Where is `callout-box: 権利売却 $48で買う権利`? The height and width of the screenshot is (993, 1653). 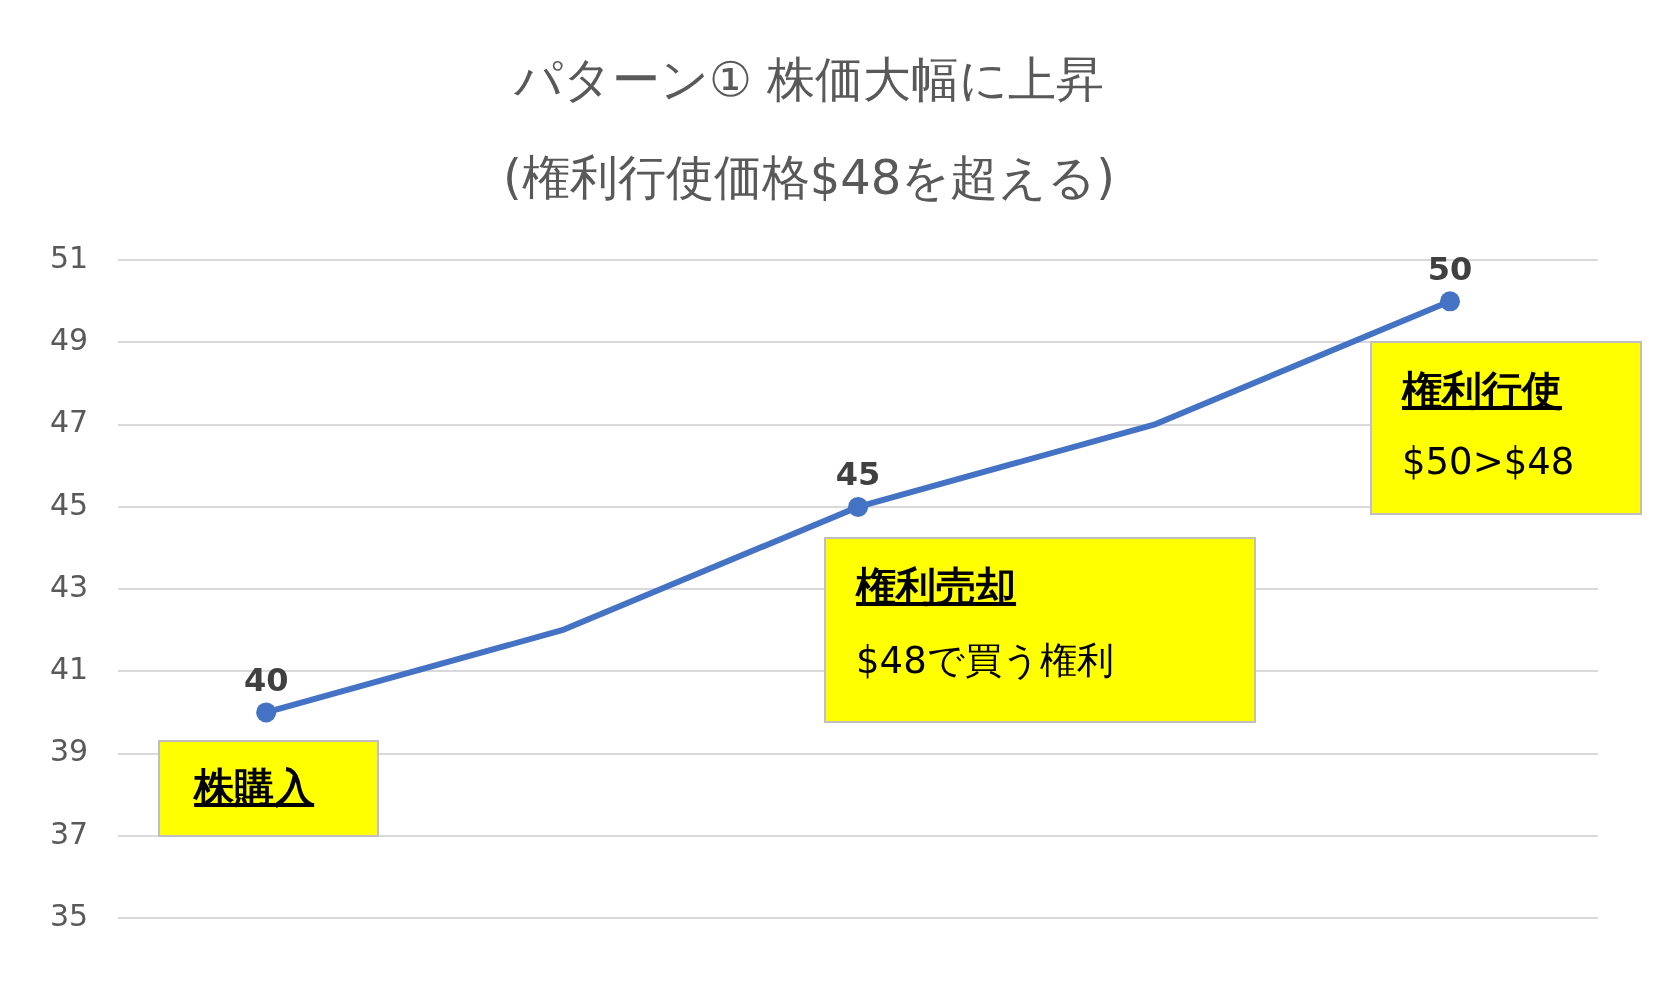 callout-box: 権利売却 $48で買う権利 is located at coordinates (1040, 629).